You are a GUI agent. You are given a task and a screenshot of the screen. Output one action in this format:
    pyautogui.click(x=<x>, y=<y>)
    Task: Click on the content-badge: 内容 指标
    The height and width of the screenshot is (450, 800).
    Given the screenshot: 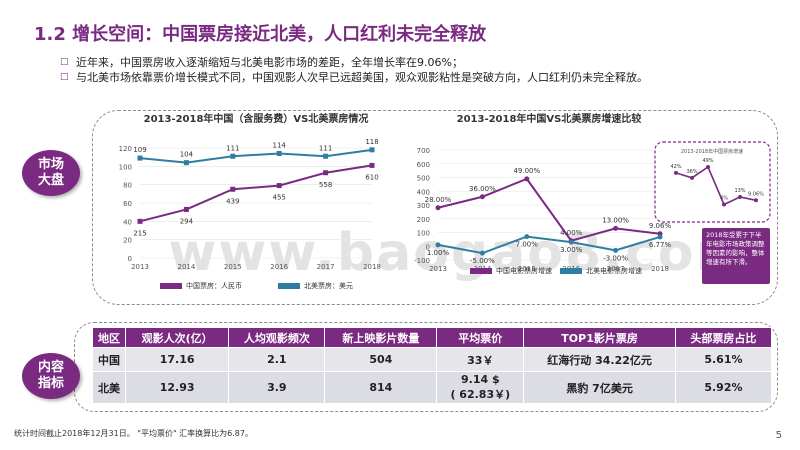 What is the action you would take?
    pyautogui.click(x=51, y=376)
    